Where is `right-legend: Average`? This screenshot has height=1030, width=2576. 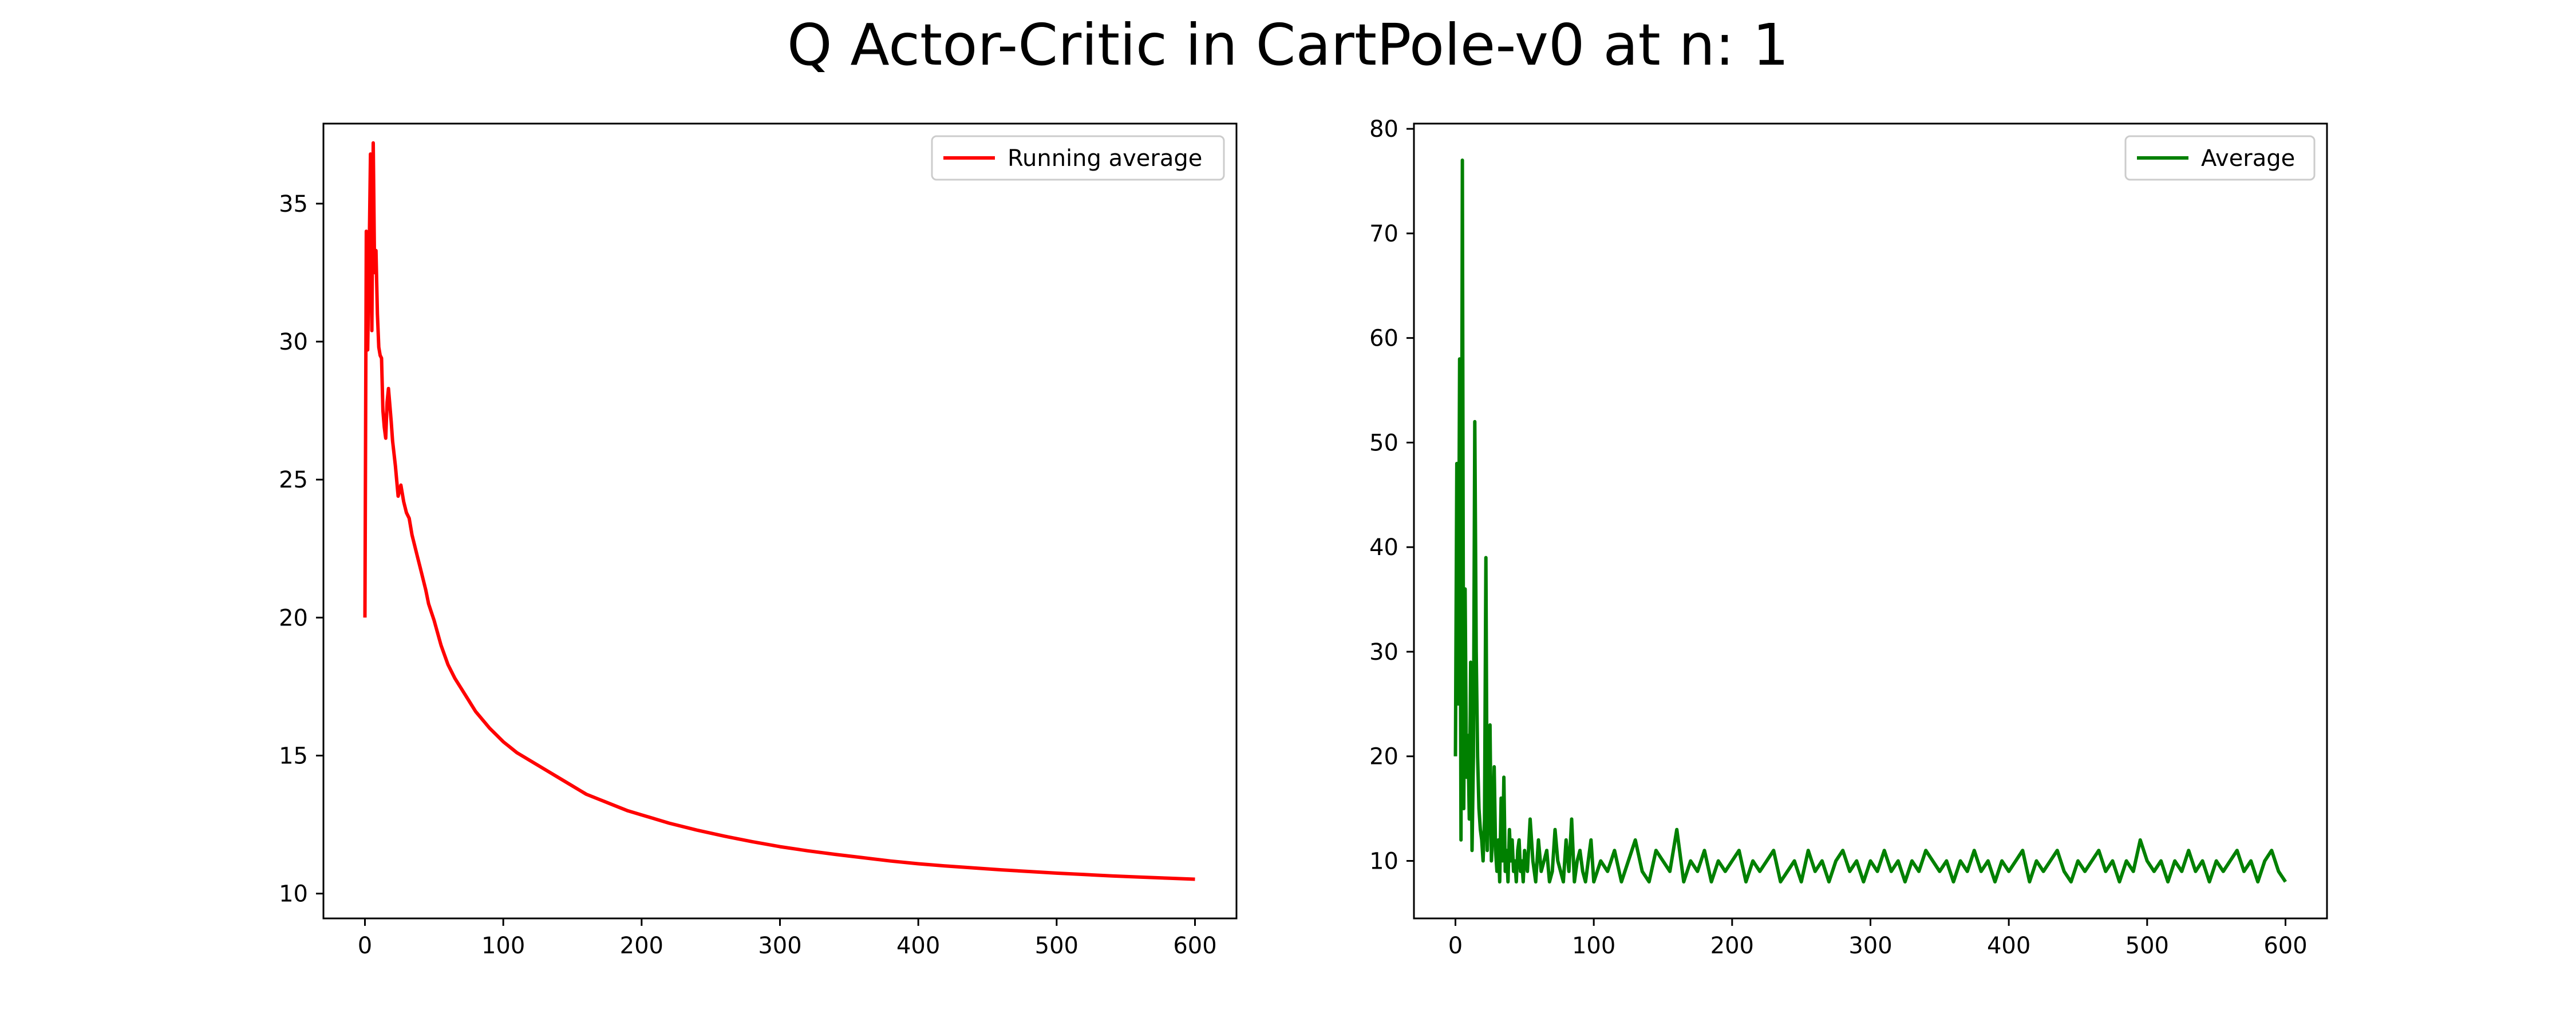 right-legend: Average is located at coordinates (2220, 158).